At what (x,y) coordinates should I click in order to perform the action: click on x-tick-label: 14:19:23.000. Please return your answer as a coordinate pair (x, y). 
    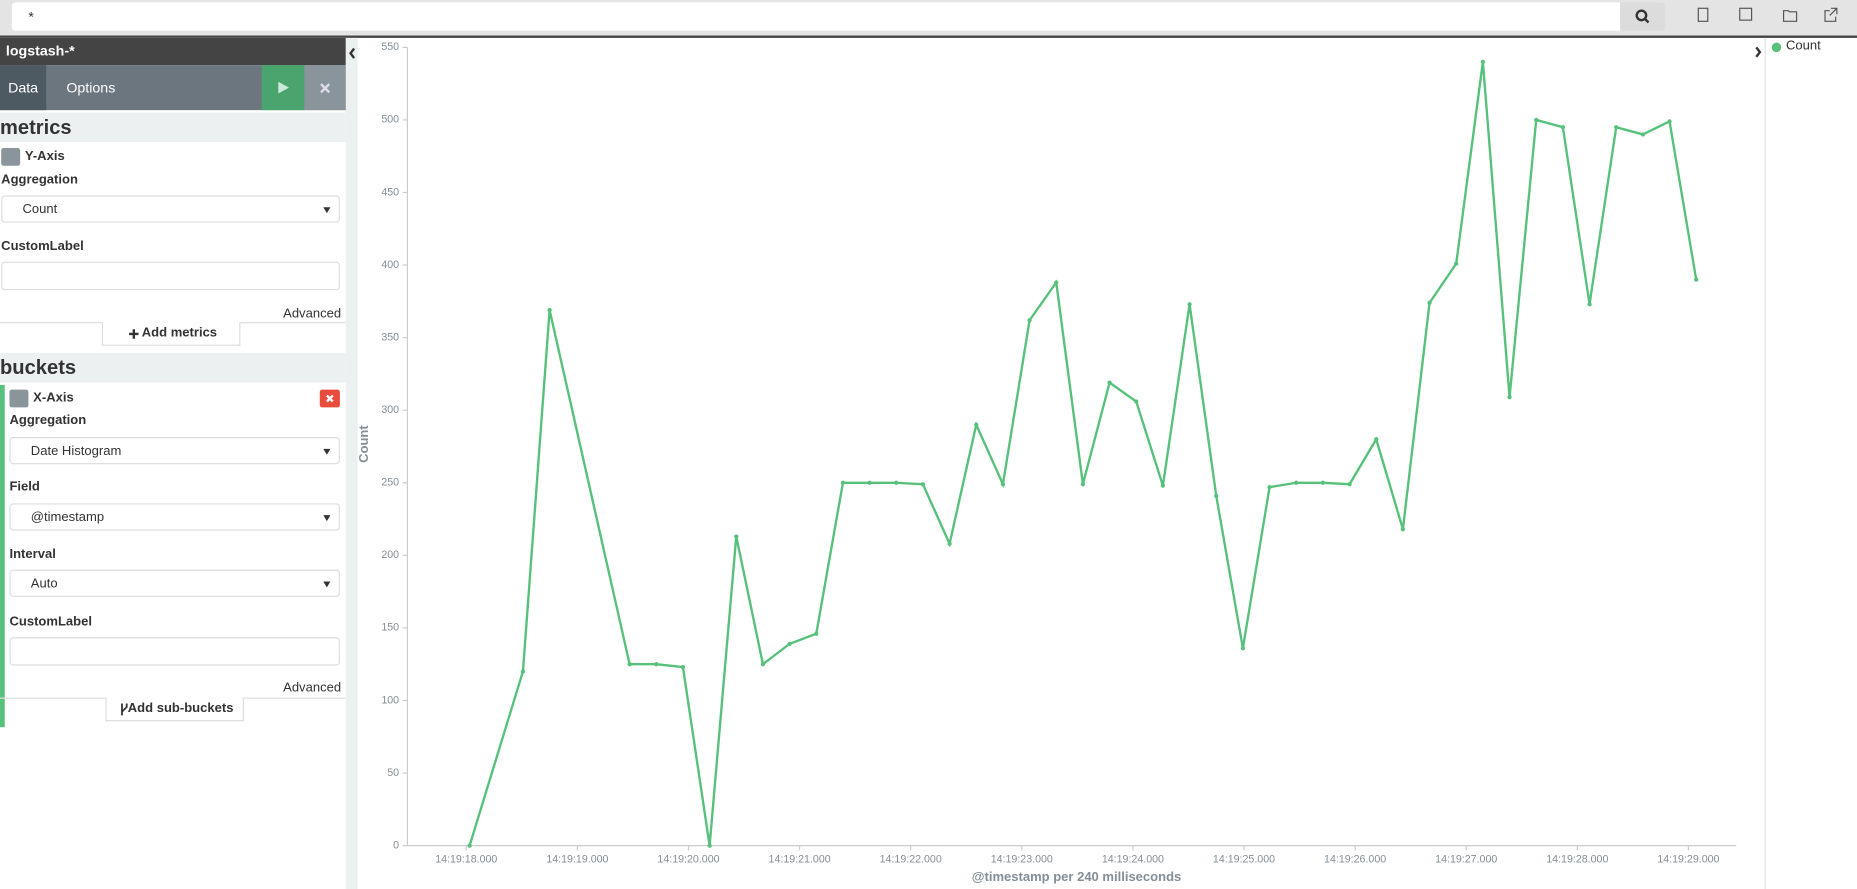
    Looking at the image, I should click on (1022, 860).